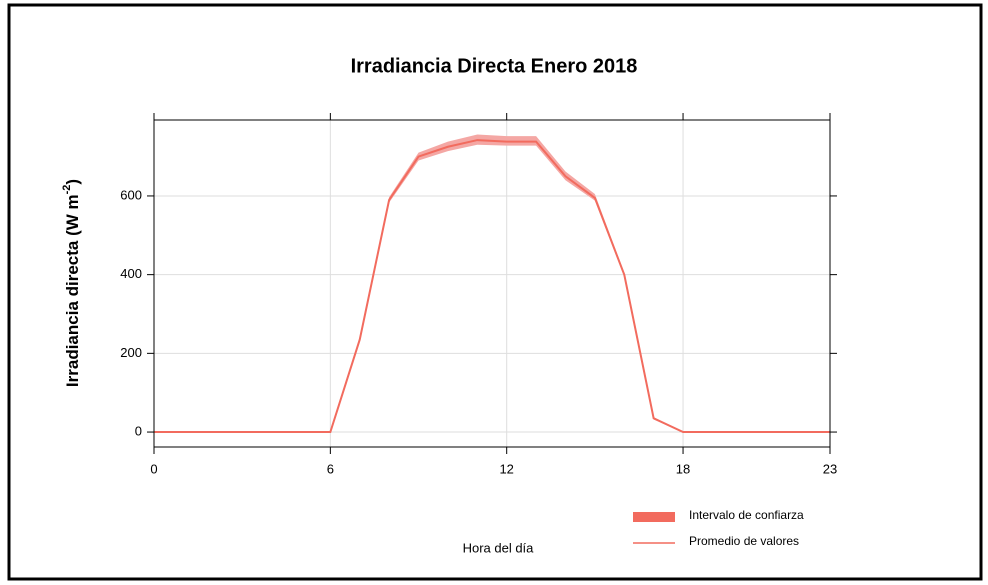 The image size is (988, 585). What do you see at coordinates (131, 194) in the screenshot?
I see `y-tick-label: 600` at bounding box center [131, 194].